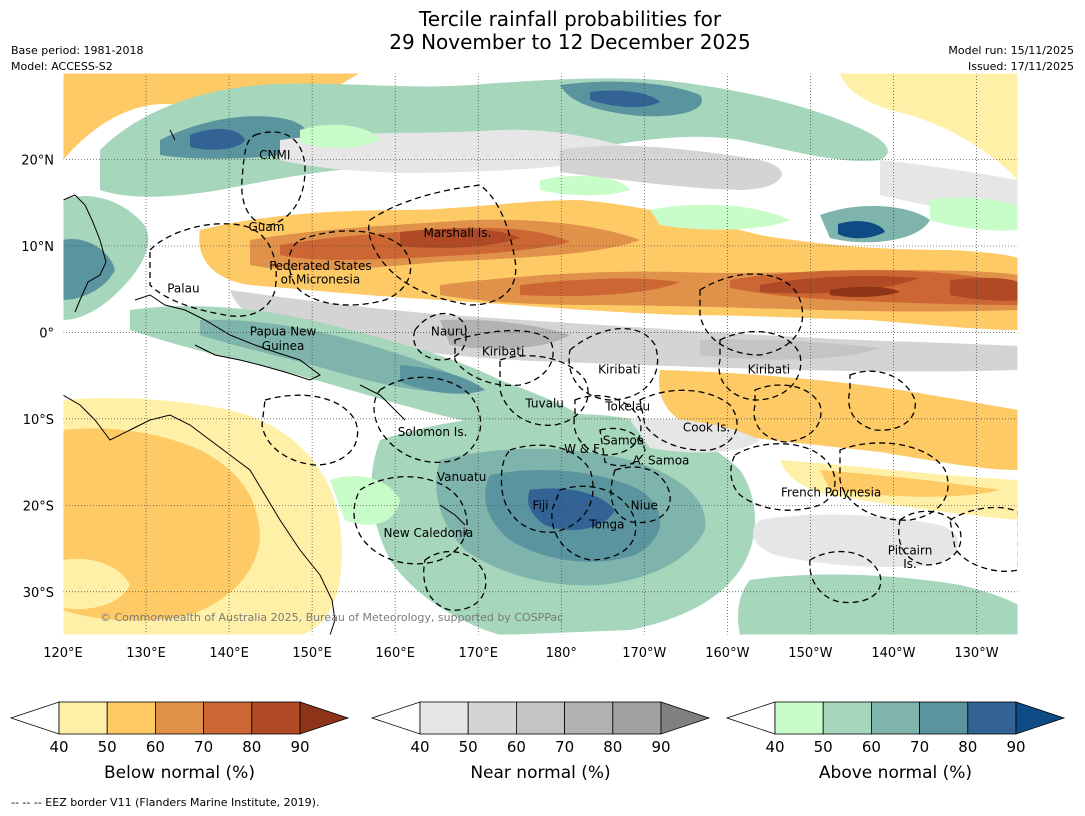 This screenshot has height=816, width=1085. Describe the element at coordinates (570, 42) in the screenshot. I see `map-title-line2: 29 November to 12 December 2025` at that location.